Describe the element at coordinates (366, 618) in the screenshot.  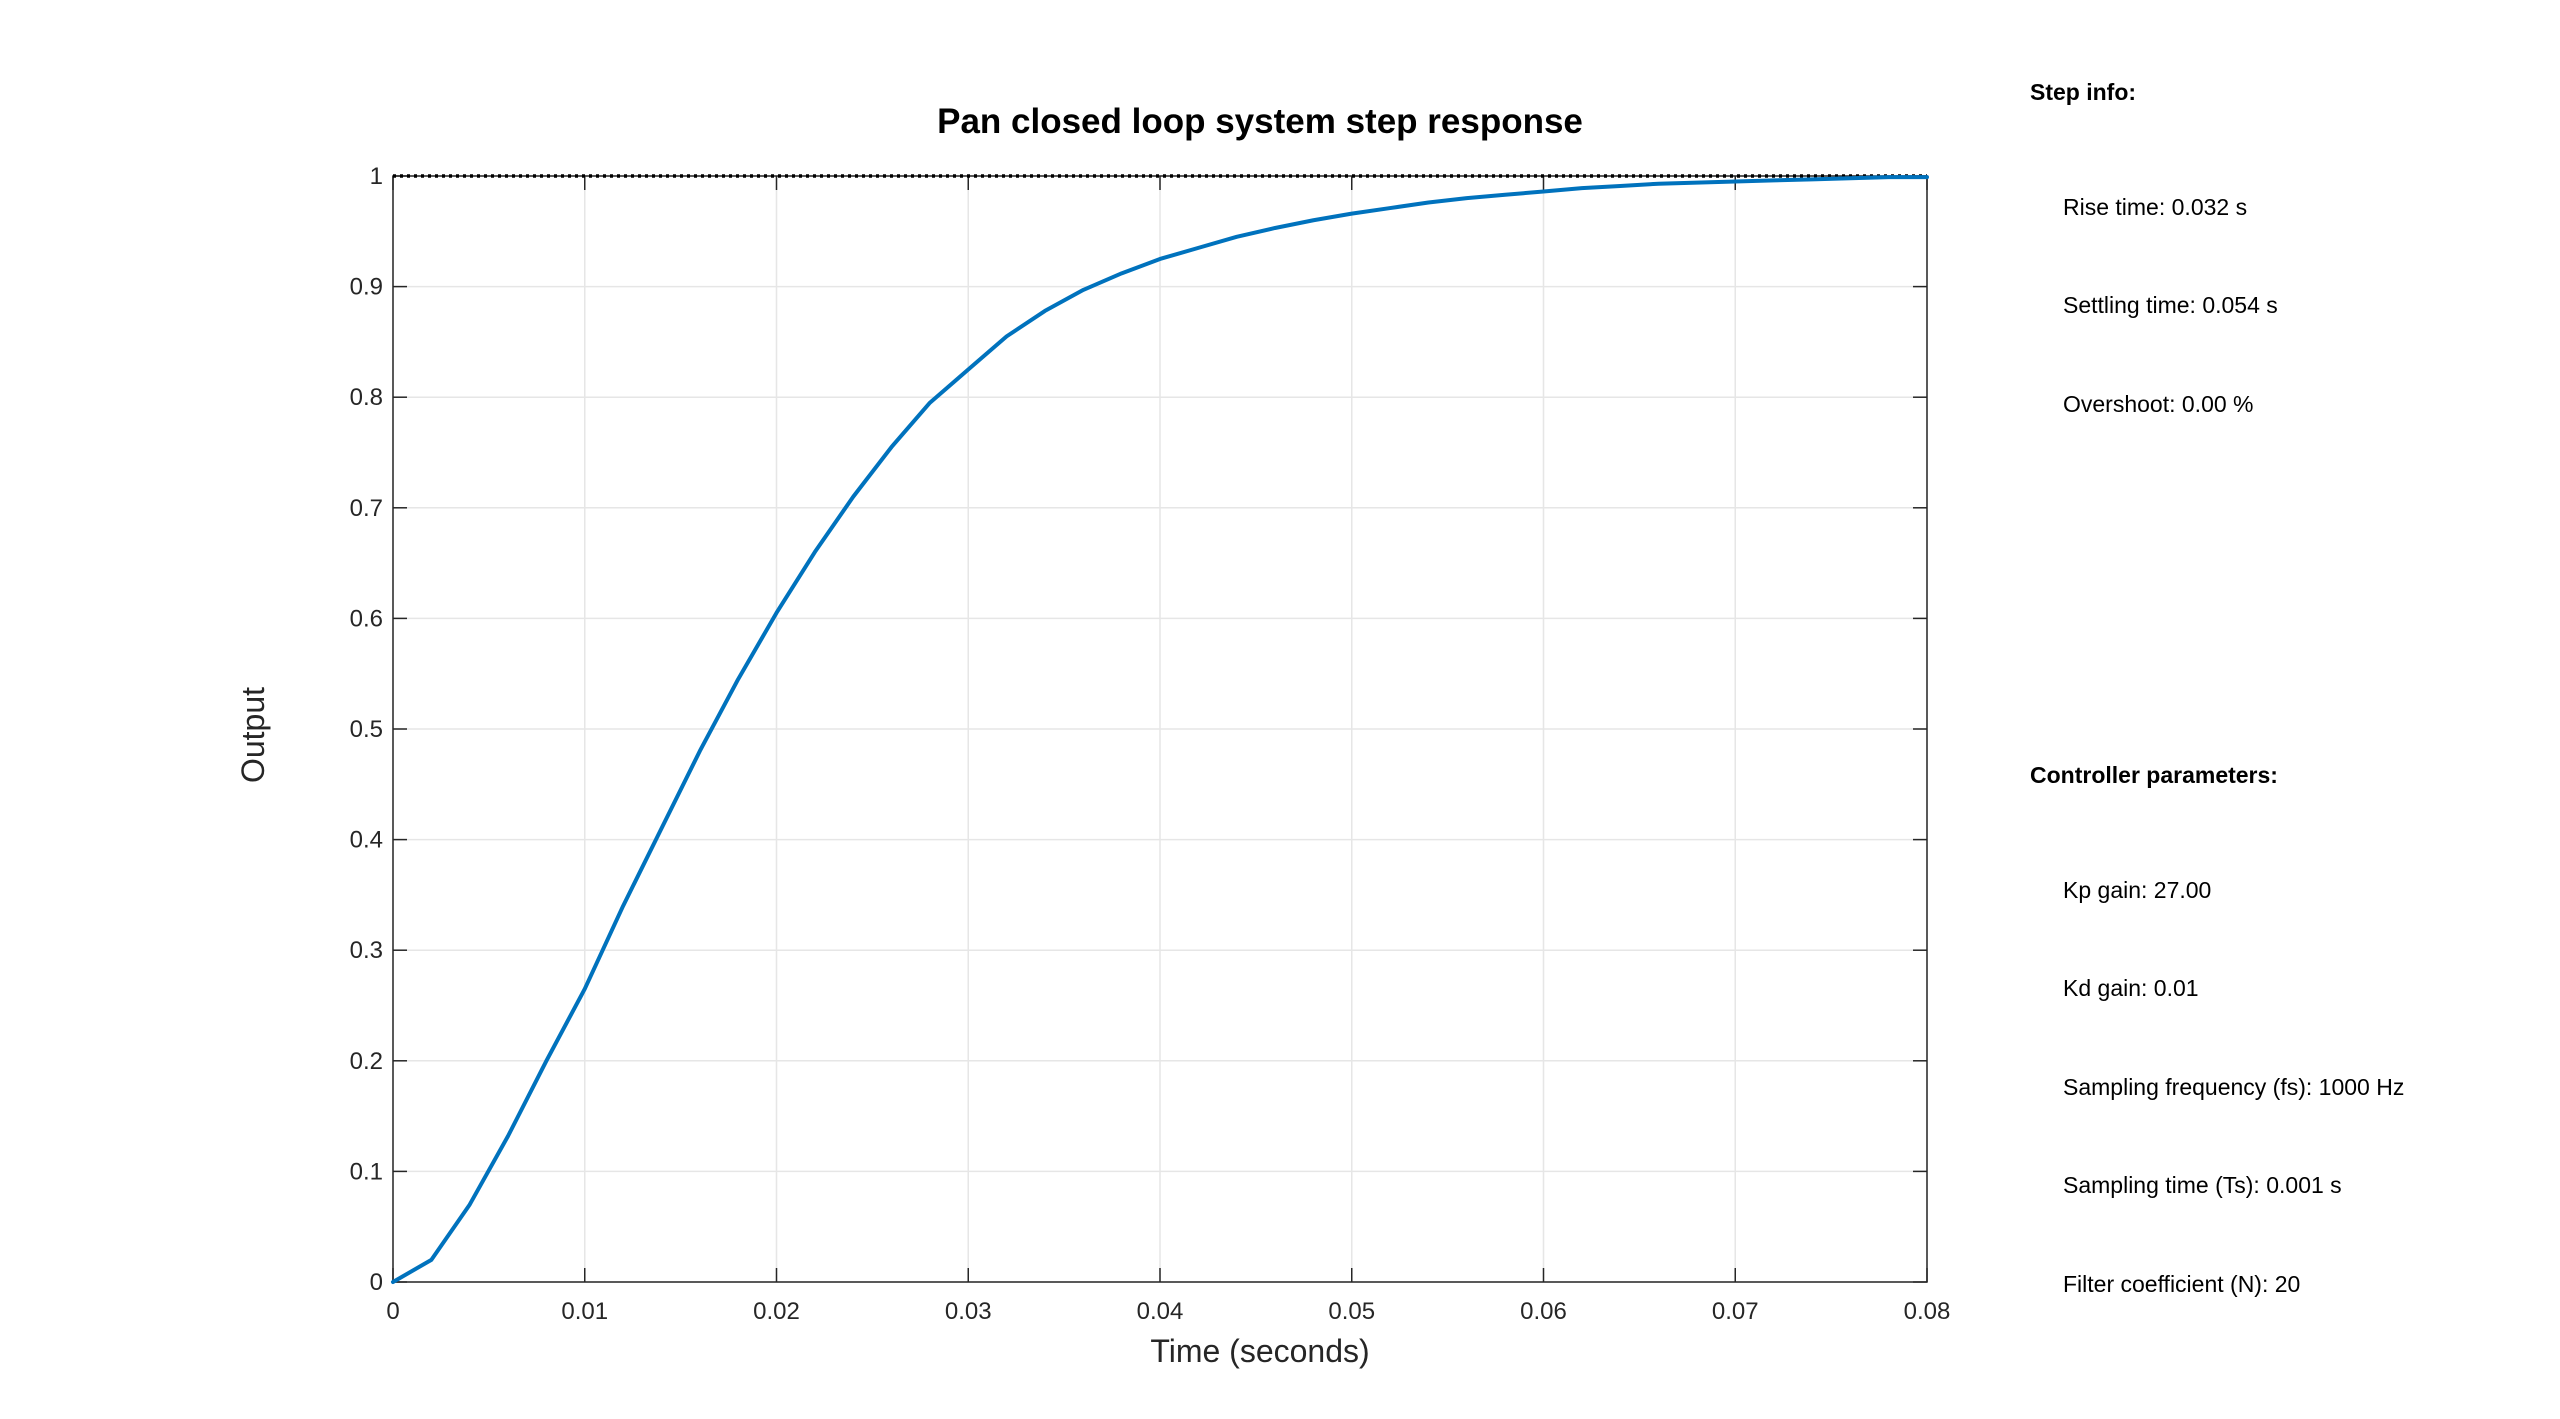
I see `y-tick-label: 0.6` at that location.